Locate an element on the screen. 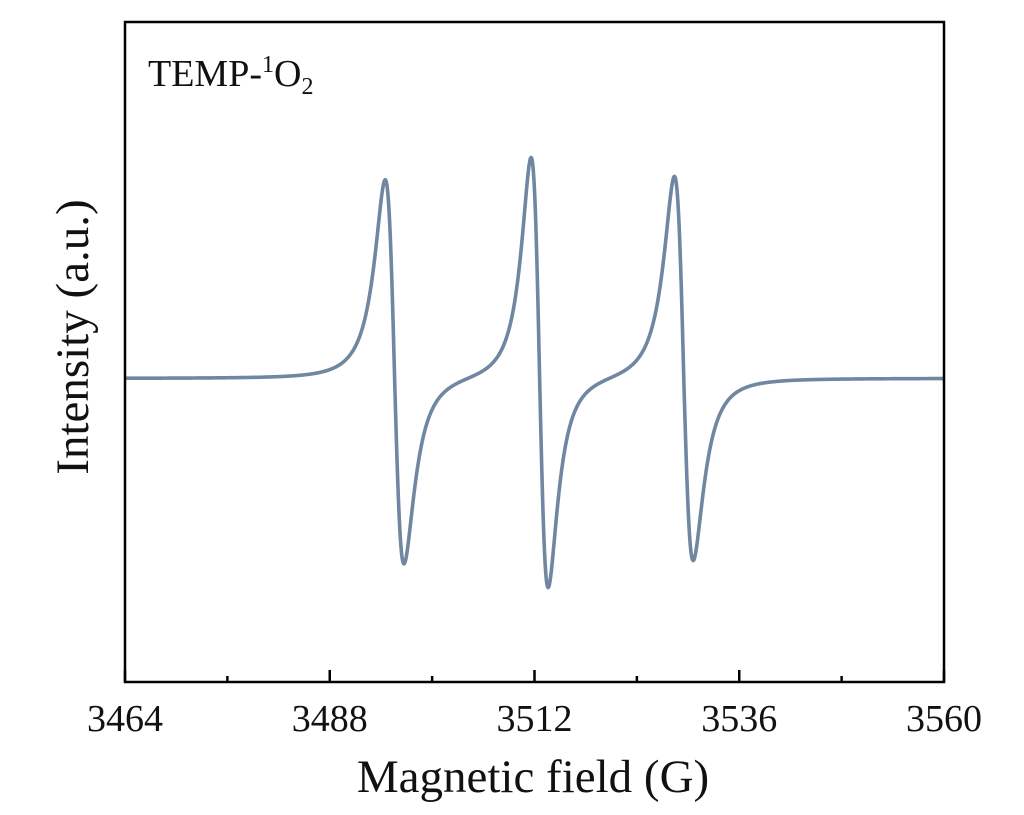 The height and width of the screenshot is (815, 1024). x-tick-label: 3512 is located at coordinates (535, 719).